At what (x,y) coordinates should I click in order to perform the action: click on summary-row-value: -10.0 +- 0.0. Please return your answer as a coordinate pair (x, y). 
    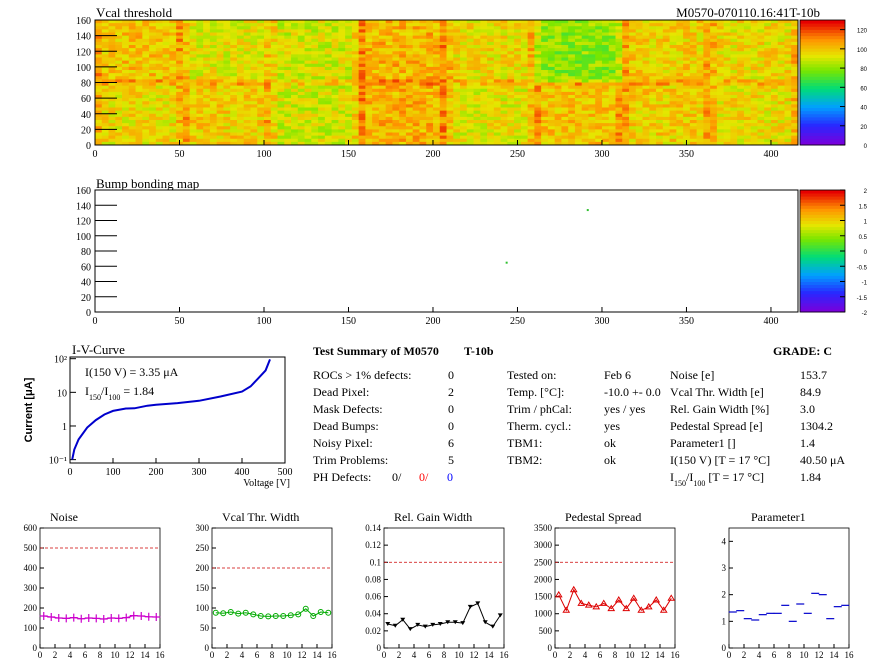
    Looking at the image, I should click on (632, 392).